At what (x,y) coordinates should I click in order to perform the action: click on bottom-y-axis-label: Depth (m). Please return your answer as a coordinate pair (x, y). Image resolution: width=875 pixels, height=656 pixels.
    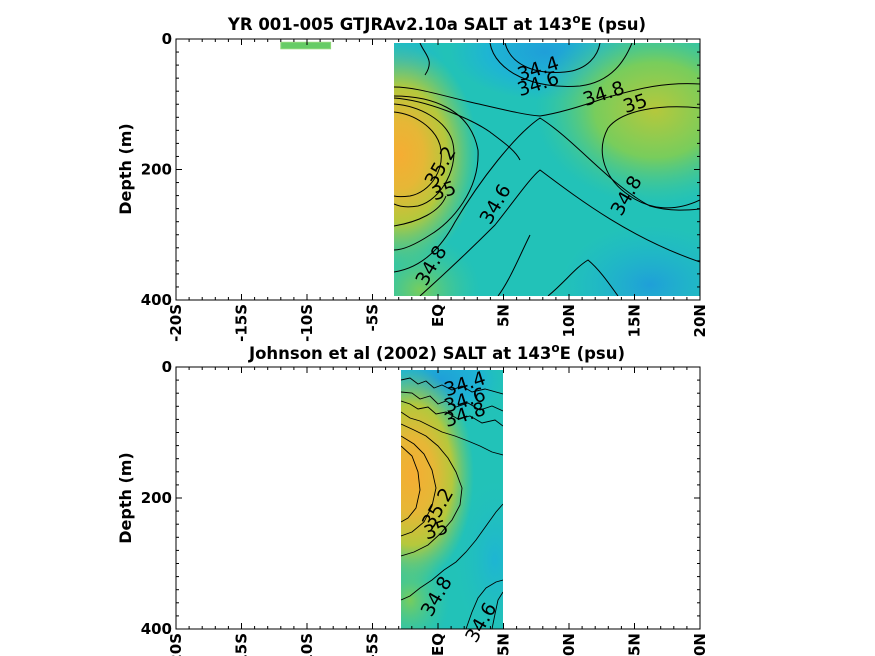
    Looking at the image, I should click on (125, 498).